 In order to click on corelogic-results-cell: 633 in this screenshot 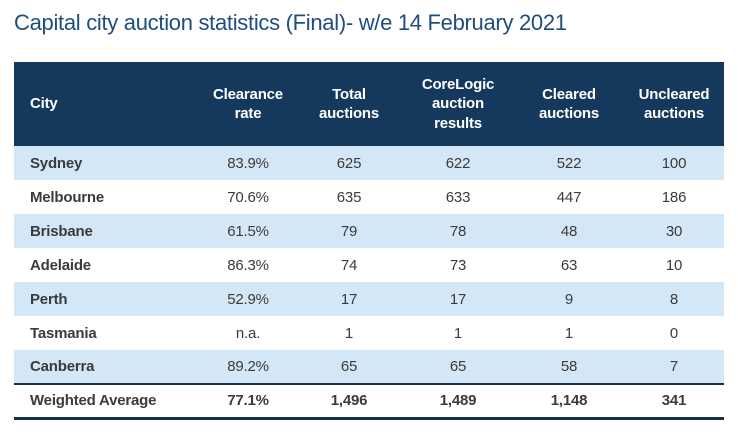, I will do `click(458, 197)`.